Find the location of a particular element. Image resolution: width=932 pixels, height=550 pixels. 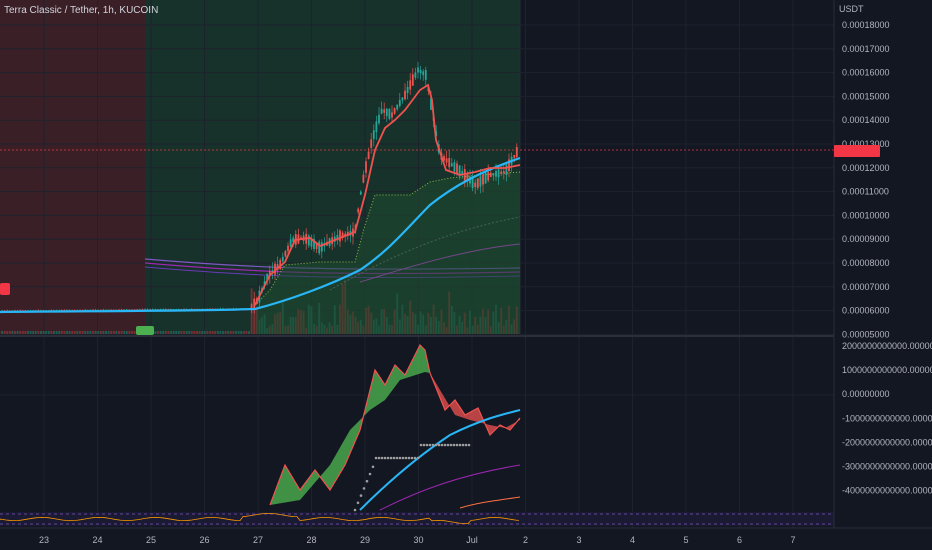

osc-tick-label: -4000000000000.00000000 is located at coordinates (887, 491).